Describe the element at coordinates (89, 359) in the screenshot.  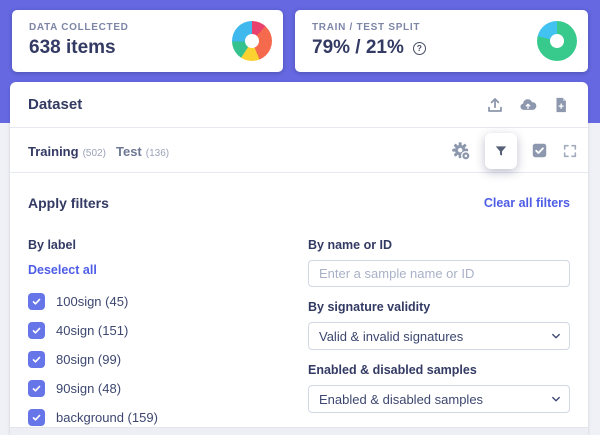
I see `label-filter-text: 80sign (99)` at that location.